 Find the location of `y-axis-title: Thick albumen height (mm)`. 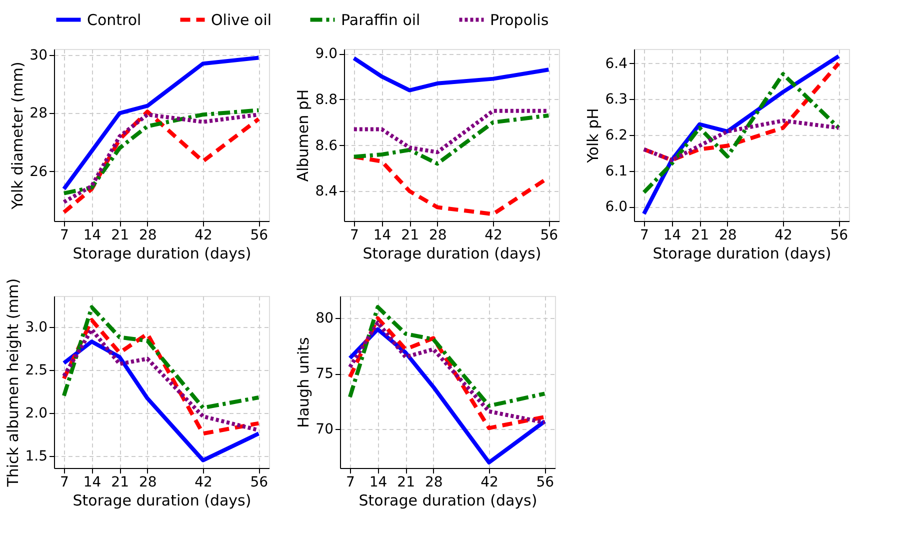

y-axis-title: Thick albumen height (mm) is located at coordinates (13, 383).